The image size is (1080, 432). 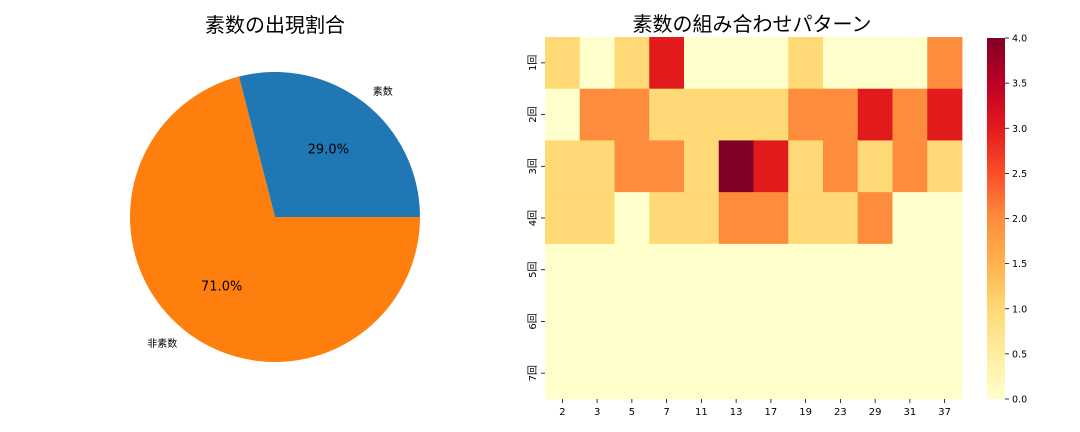 I want to click on colorbar-tick-label: 0.5, so click(x=1019, y=354).